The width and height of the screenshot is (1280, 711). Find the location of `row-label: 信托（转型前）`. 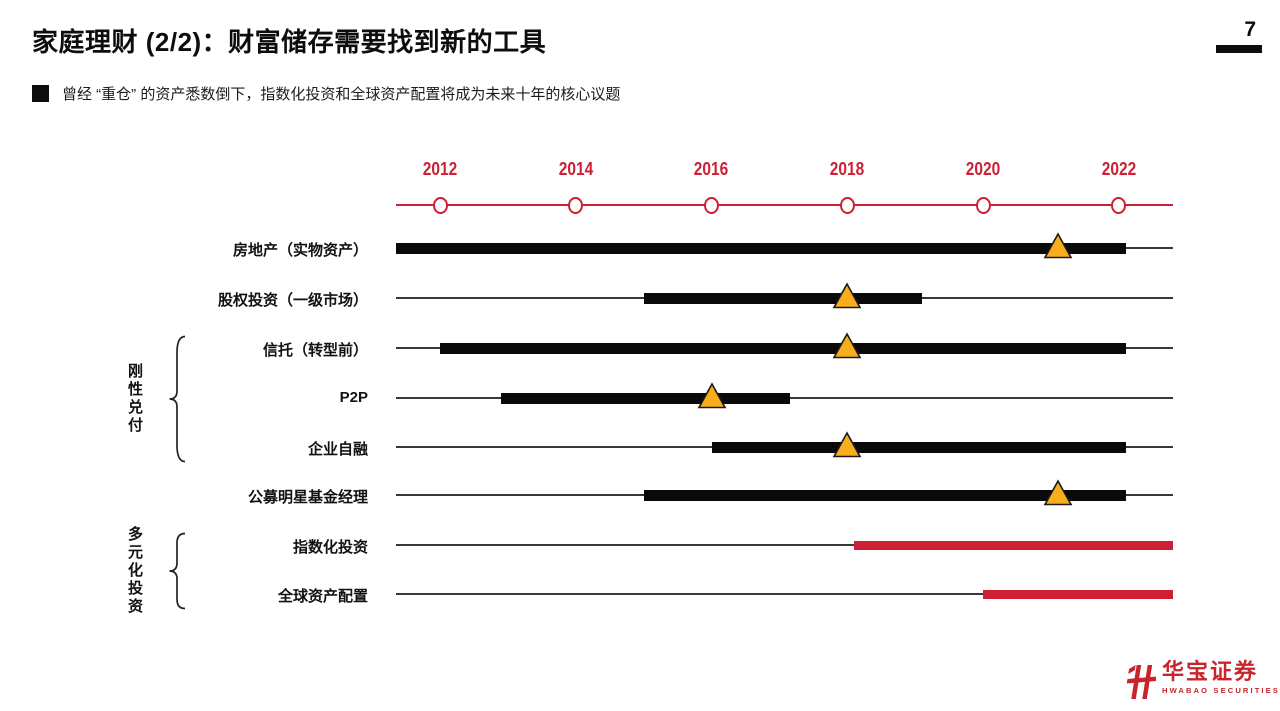

row-label: 信托（转型前） is located at coordinates (315, 350).